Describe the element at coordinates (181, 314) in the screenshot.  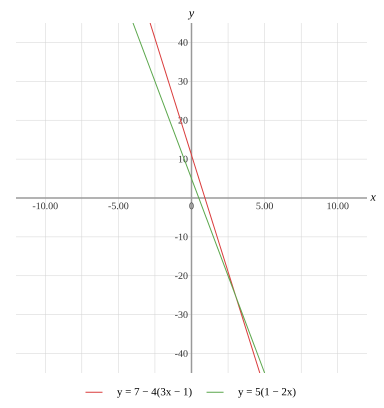
I see `y-tick-label: -30` at that location.